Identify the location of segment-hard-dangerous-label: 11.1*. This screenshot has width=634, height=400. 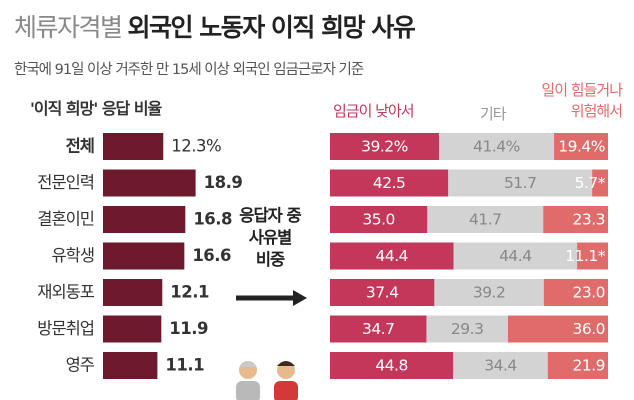
(585, 256).